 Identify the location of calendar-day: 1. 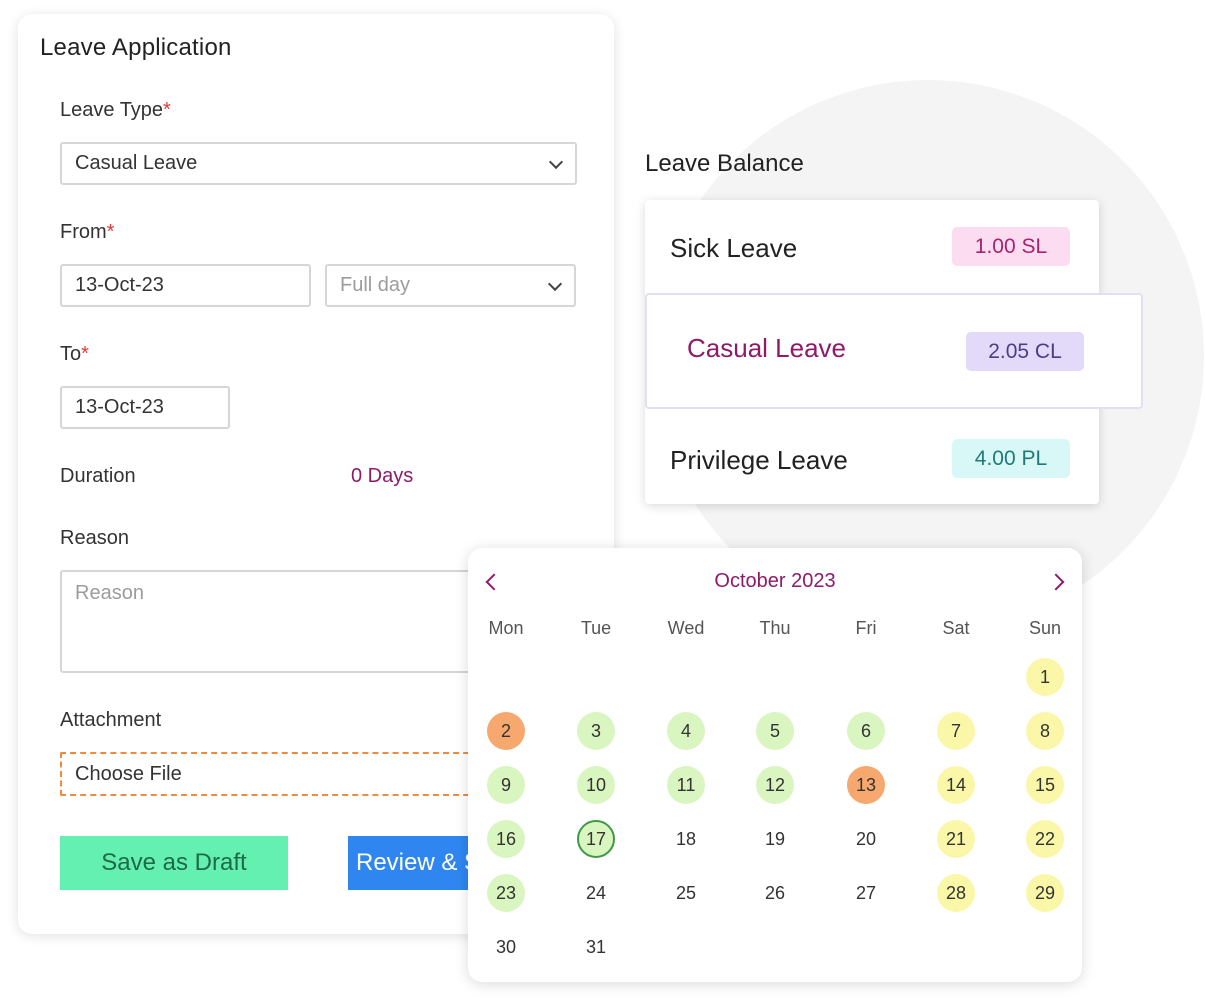
(1045, 677).